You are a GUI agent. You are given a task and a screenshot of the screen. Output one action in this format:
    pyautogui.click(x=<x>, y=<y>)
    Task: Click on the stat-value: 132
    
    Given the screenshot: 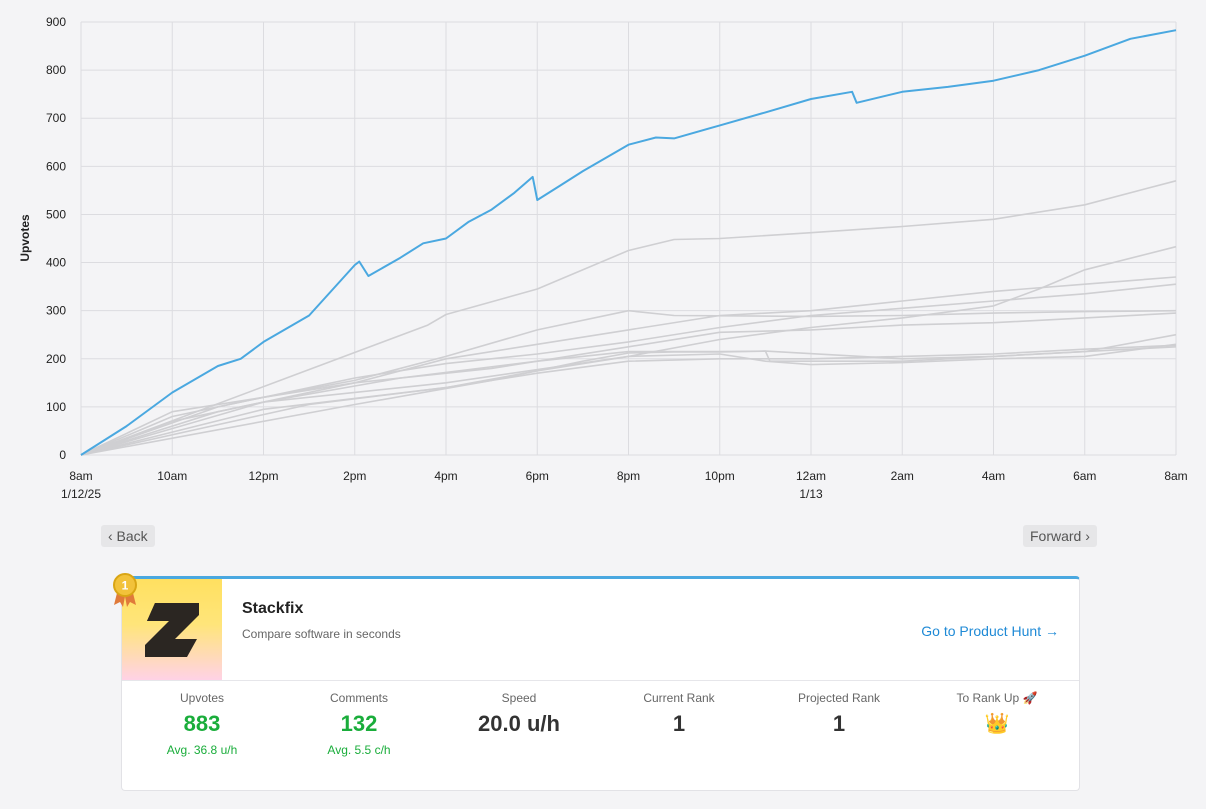 What is the action you would take?
    pyautogui.click(x=359, y=723)
    